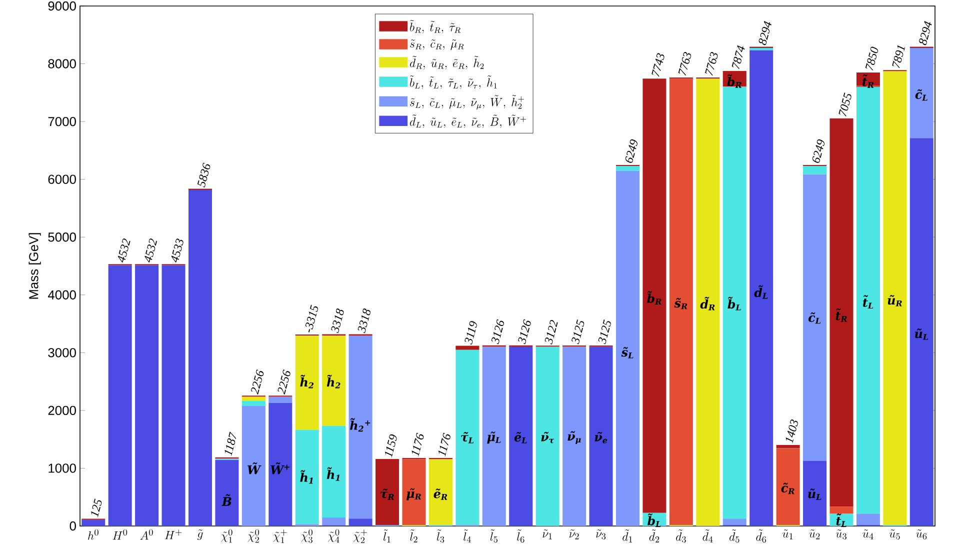 The height and width of the screenshot is (559, 957). I want to click on annotation: ũ$_{R}$, so click(895, 300).